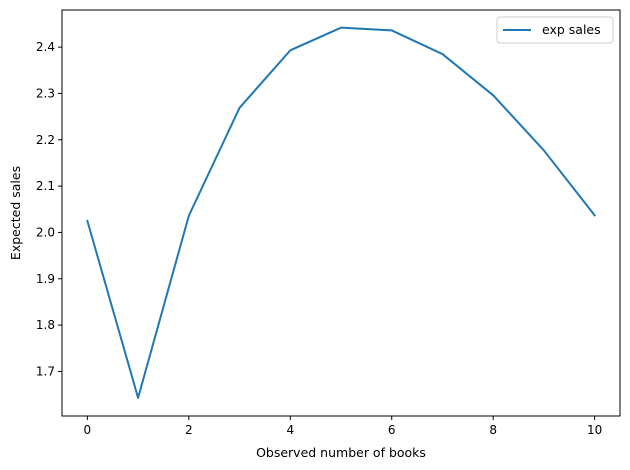 This screenshot has height=470, width=630. Describe the element at coordinates (45, 279) in the screenshot. I see `y-tick-label: 1.9` at that location.